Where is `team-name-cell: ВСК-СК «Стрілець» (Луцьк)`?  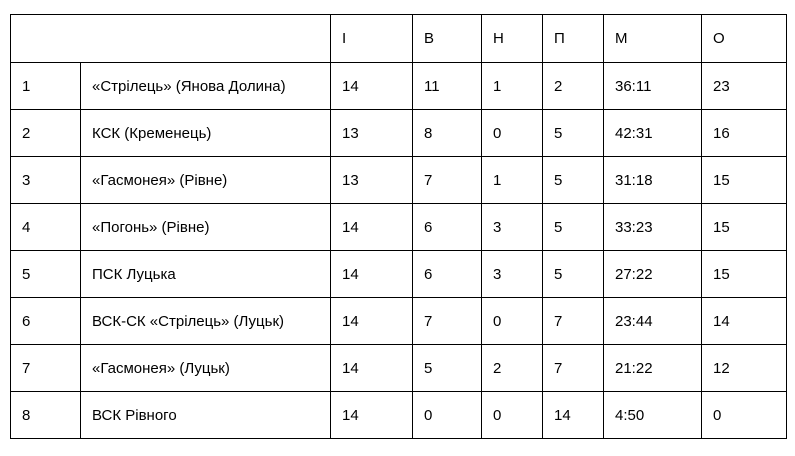
team-name-cell: ВСК-СК «Стрілець» (Луцьк) is located at coordinates (205, 321).